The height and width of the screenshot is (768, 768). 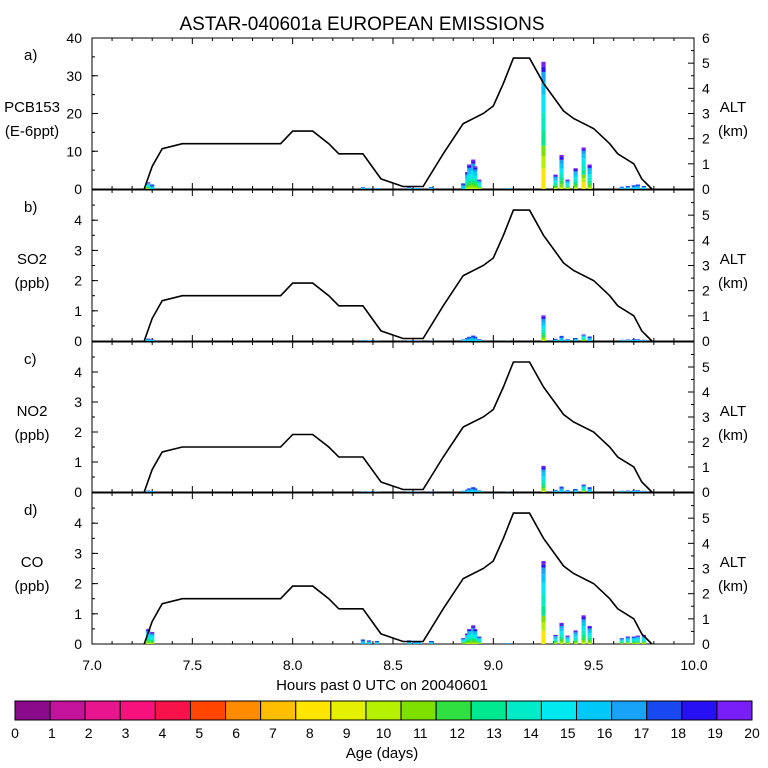 What do you see at coordinates (752, 733) in the screenshot?
I see `colorbar-tick-label: 20` at bounding box center [752, 733].